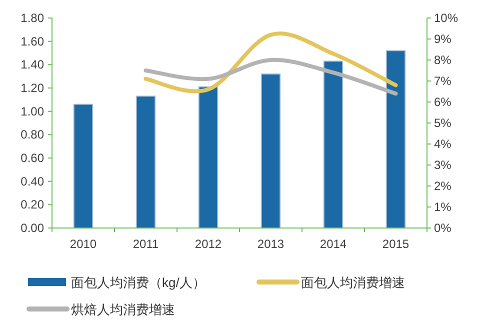 The image size is (484, 327). I want to click on y2-tick-label: 0%, so click(443, 228).